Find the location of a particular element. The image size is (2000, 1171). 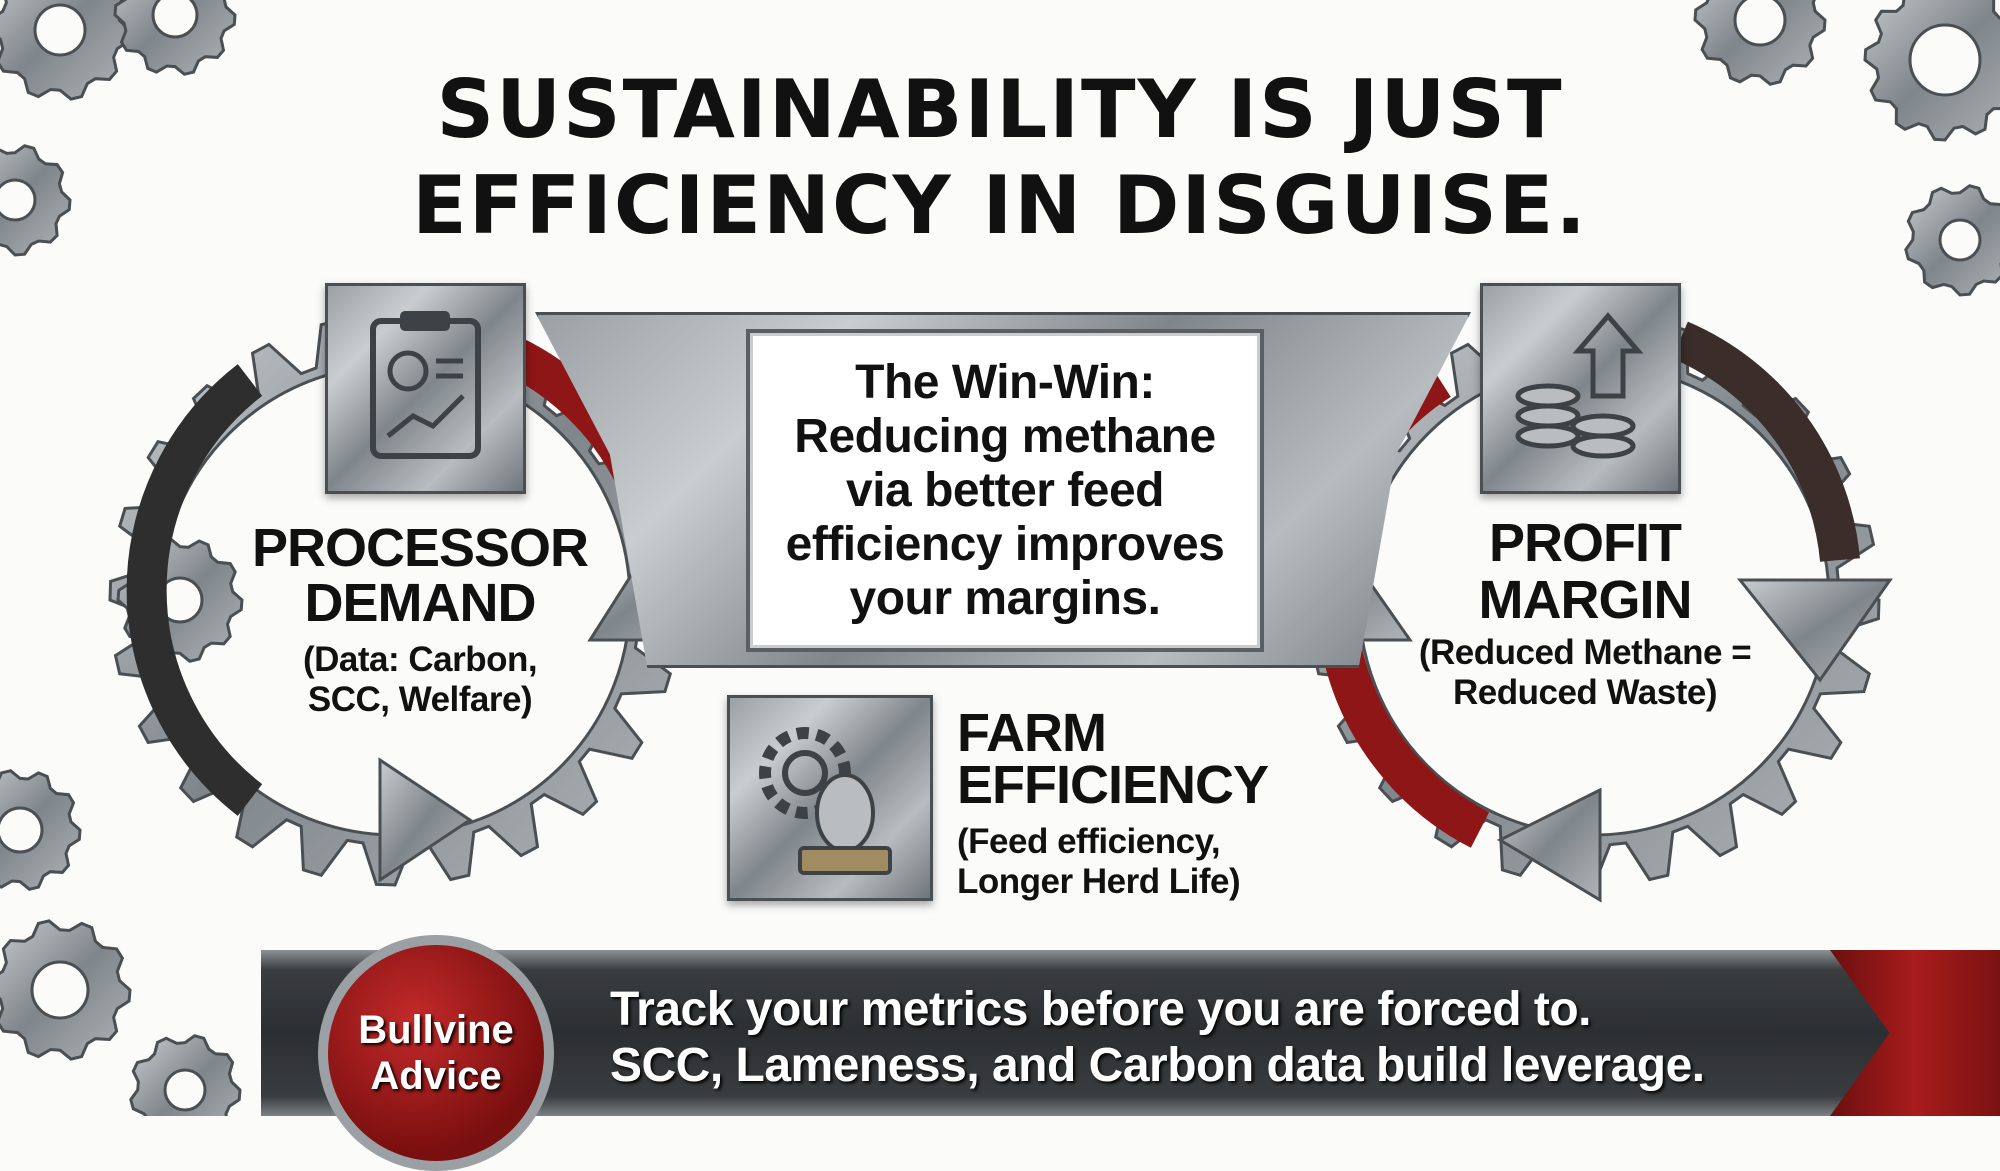

title-line-2: EFFICIENCY IN DISGUISE. is located at coordinates (1000, 205).